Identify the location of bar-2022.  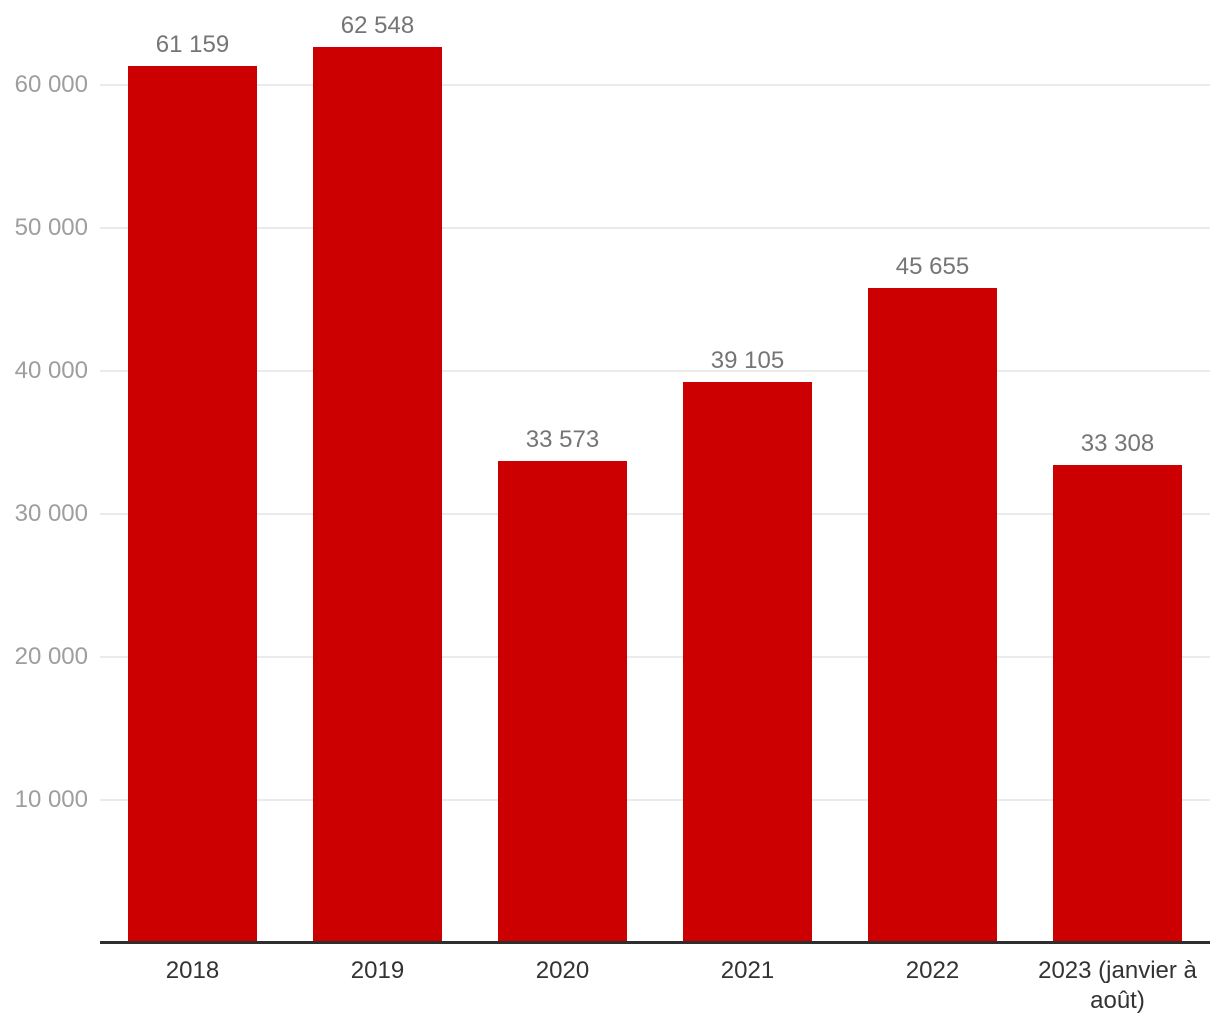
(932, 614).